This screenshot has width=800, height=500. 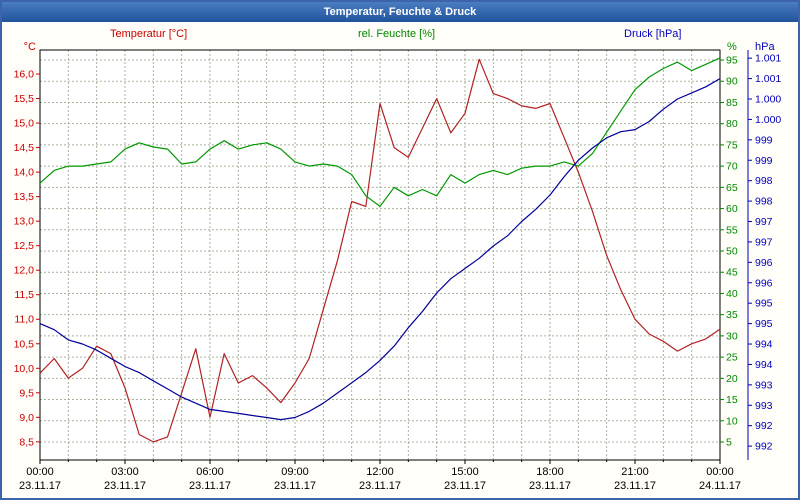 I want to click on svg-text: 14,0, so click(x=24, y=173).